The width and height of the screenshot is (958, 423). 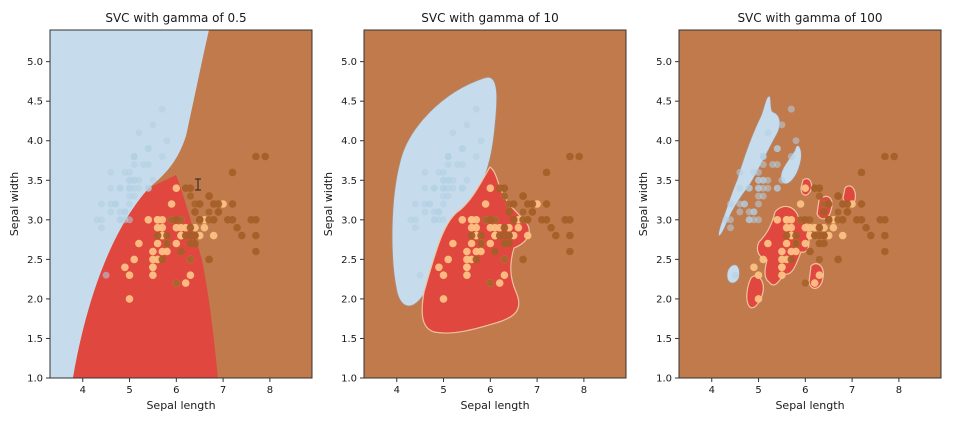 What do you see at coordinates (489, 18) in the screenshot?
I see `subplot-title: SVC with gamma of 10` at bounding box center [489, 18].